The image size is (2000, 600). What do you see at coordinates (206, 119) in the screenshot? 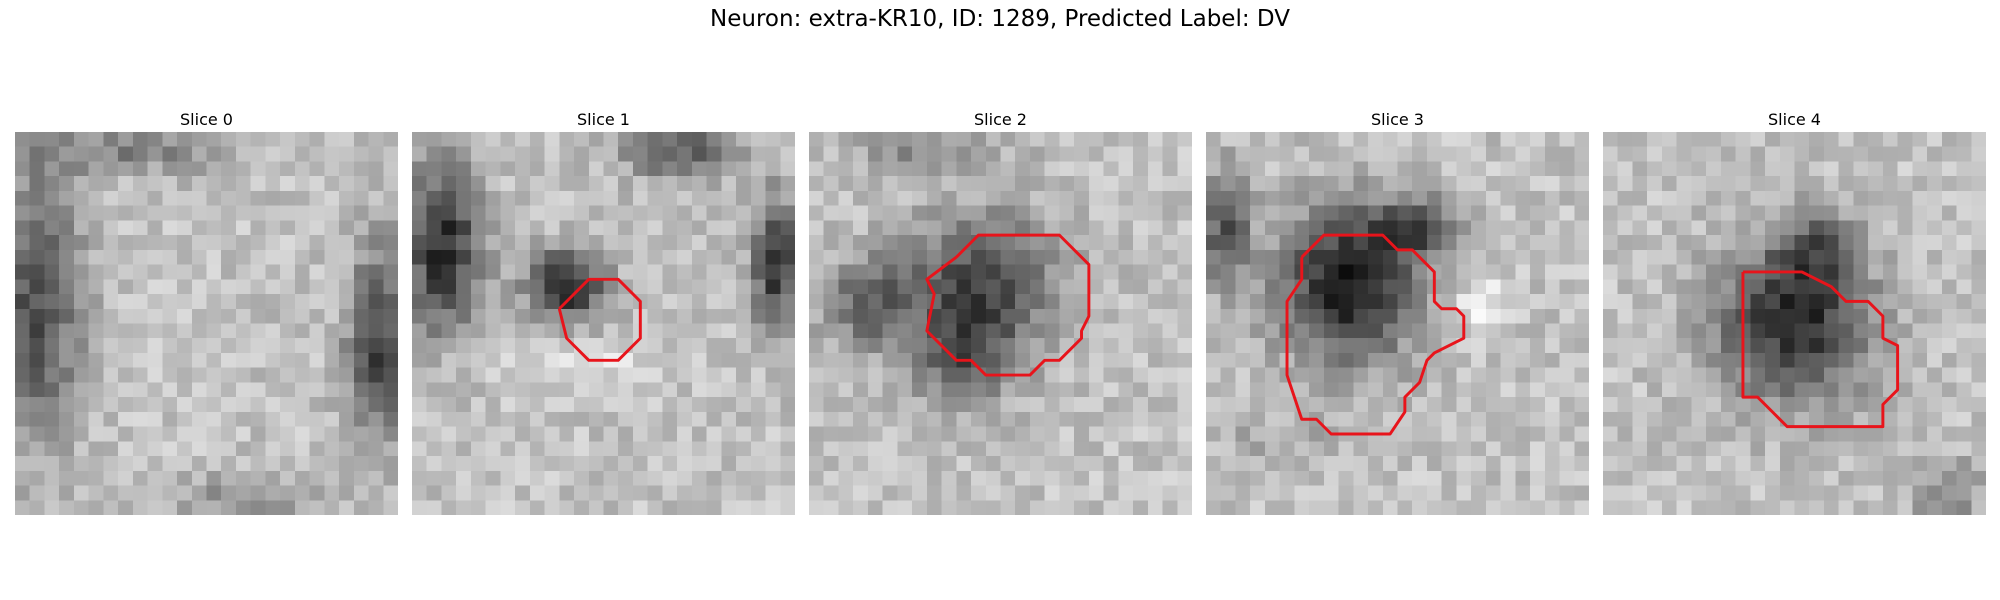
I see `slice-title: Slice 0` at bounding box center [206, 119].